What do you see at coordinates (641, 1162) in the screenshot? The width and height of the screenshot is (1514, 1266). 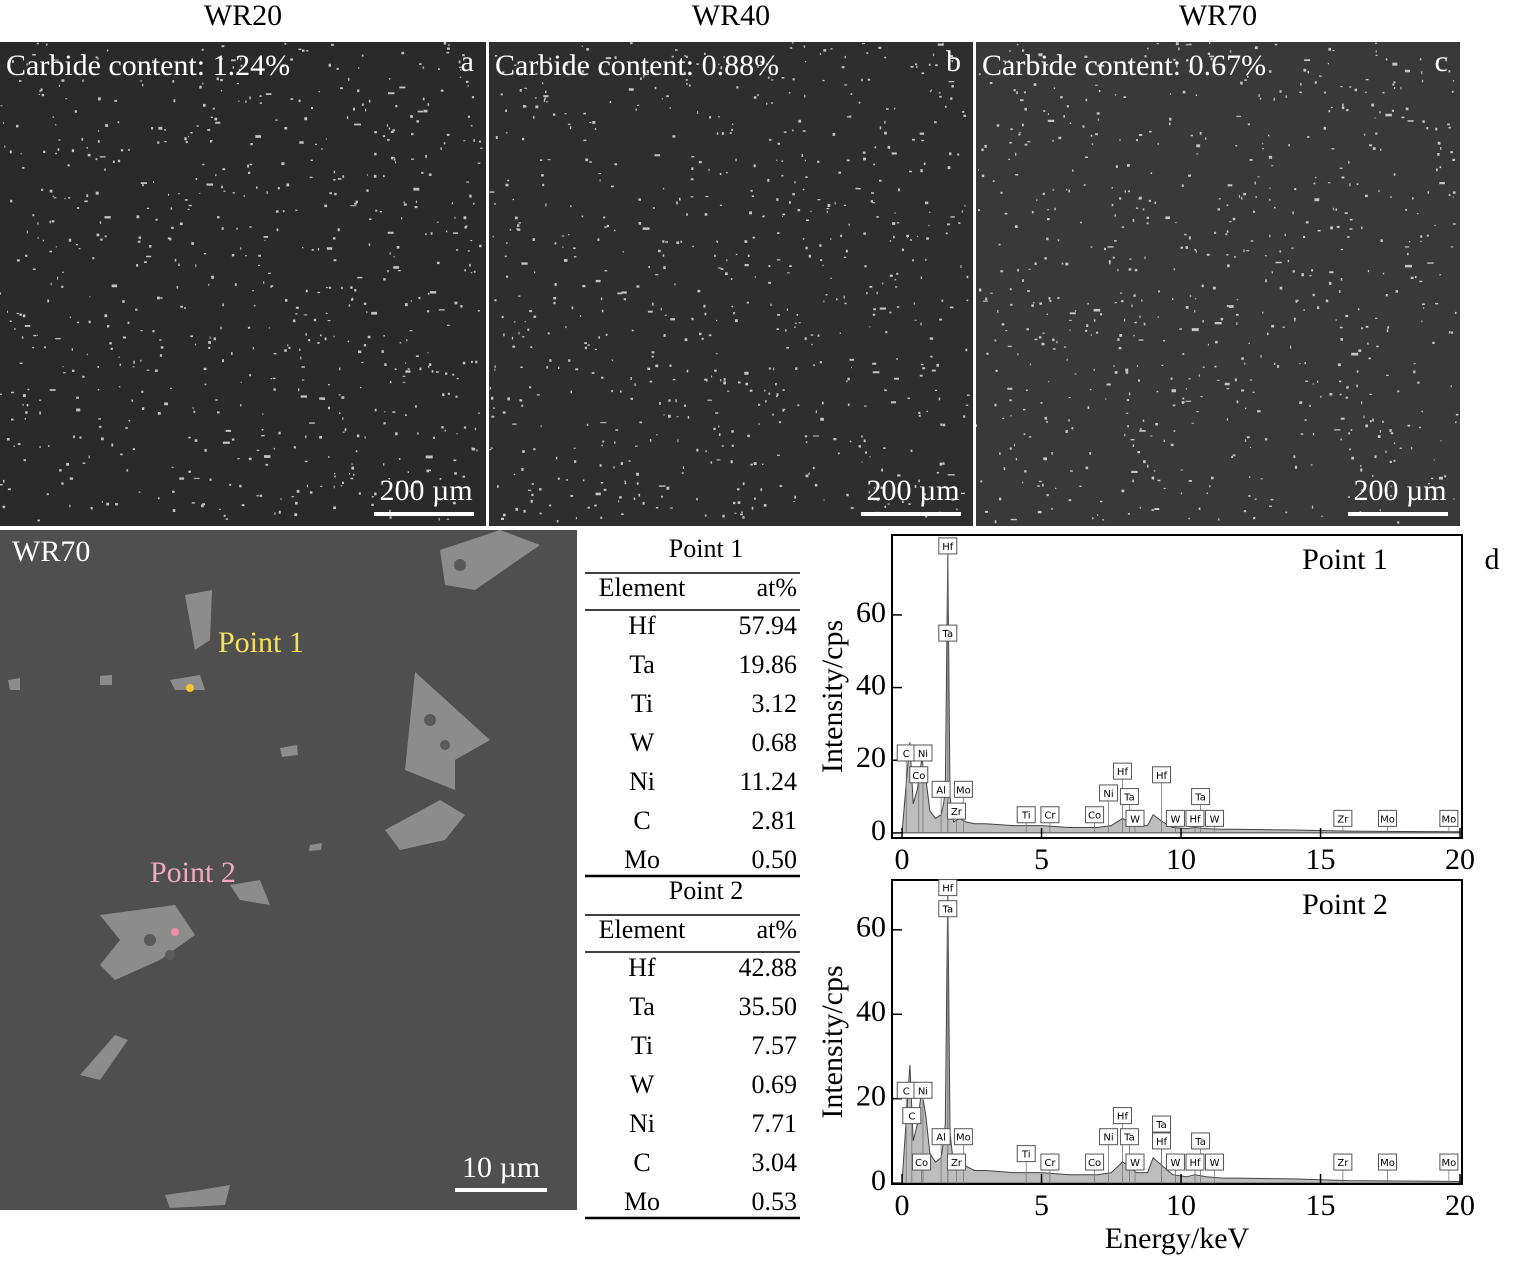 I see `table-cell: C` at bounding box center [641, 1162].